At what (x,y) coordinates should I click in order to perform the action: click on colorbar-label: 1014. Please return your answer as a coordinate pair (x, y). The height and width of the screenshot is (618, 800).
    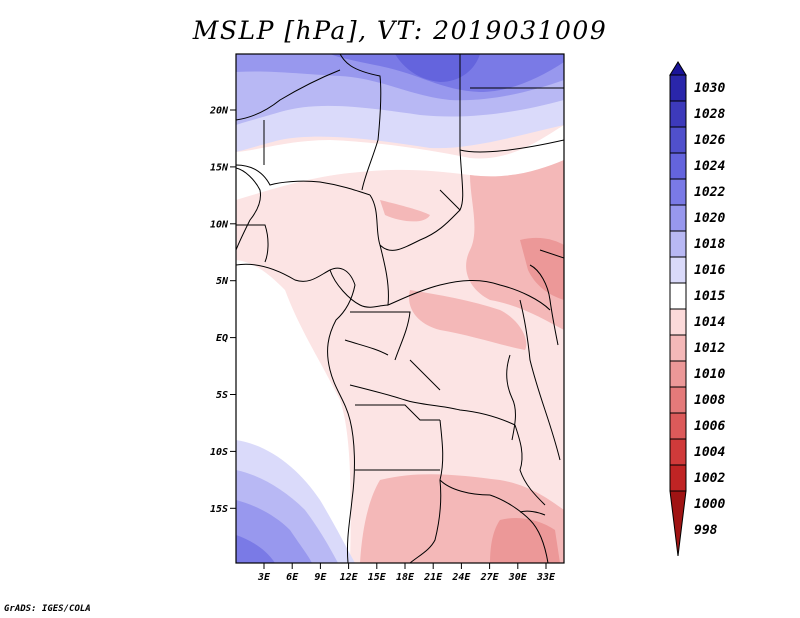
    Looking at the image, I should click on (709, 322).